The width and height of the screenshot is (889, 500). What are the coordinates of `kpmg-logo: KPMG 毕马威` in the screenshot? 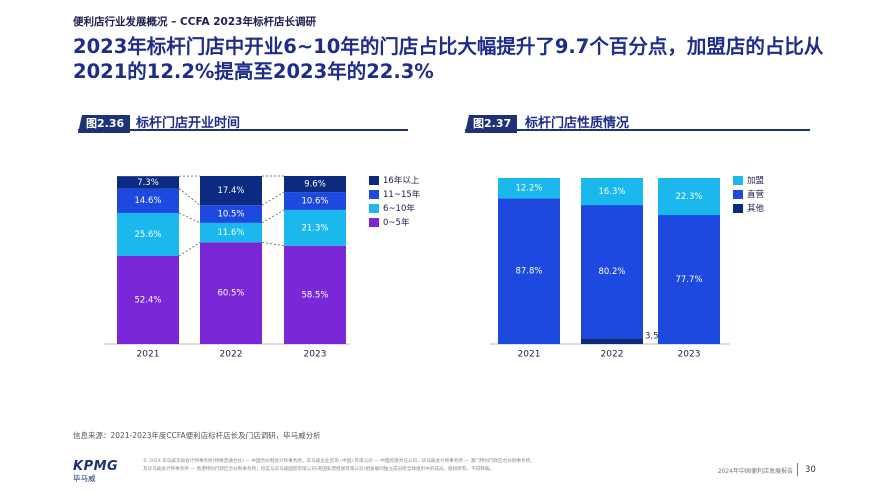 It's located at (95, 471).